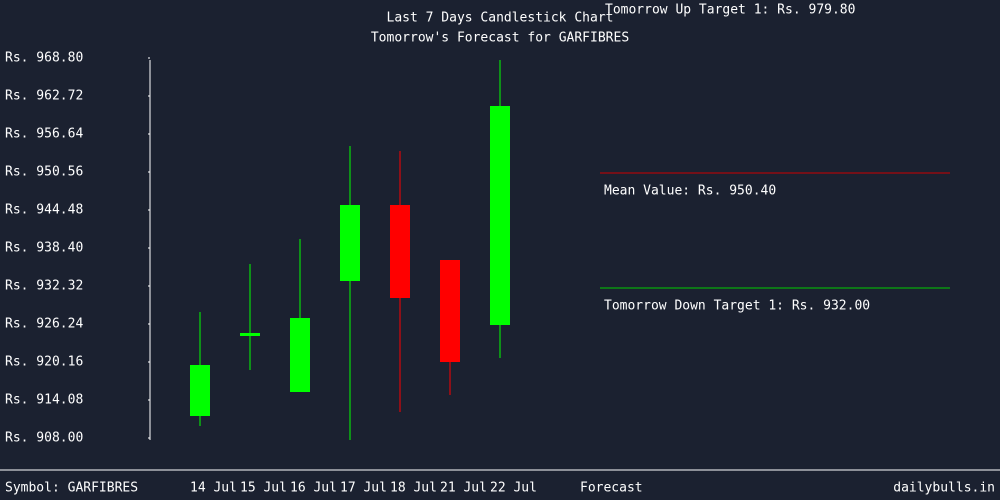 Image resolution: width=1000 pixels, height=500 pixels. What do you see at coordinates (363, 488) in the screenshot?
I see `x-tick-label: 17 Jul` at bounding box center [363, 488].